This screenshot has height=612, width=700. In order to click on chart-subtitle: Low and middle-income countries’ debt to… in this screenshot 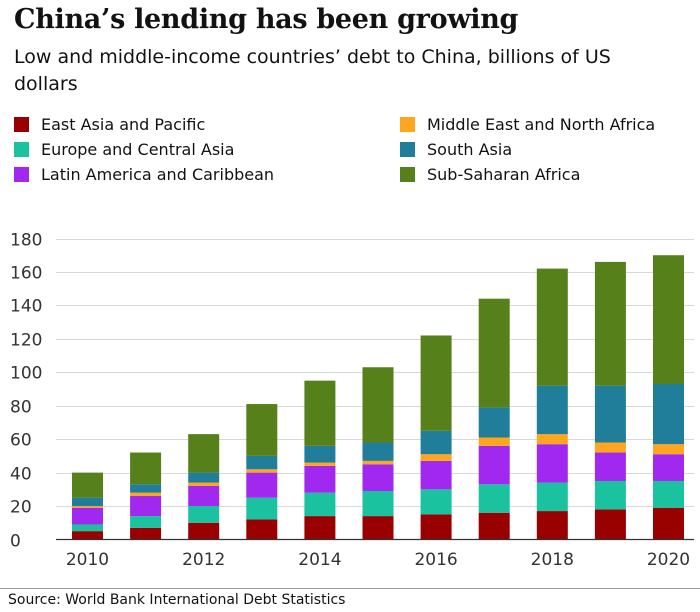, I will do `click(312, 70)`.